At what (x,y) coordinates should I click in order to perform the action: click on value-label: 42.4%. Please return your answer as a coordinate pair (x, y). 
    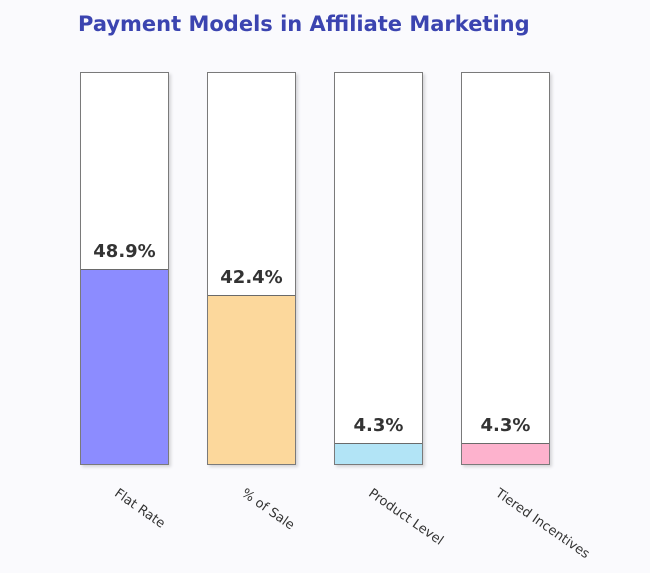
    Looking at the image, I should click on (251, 277).